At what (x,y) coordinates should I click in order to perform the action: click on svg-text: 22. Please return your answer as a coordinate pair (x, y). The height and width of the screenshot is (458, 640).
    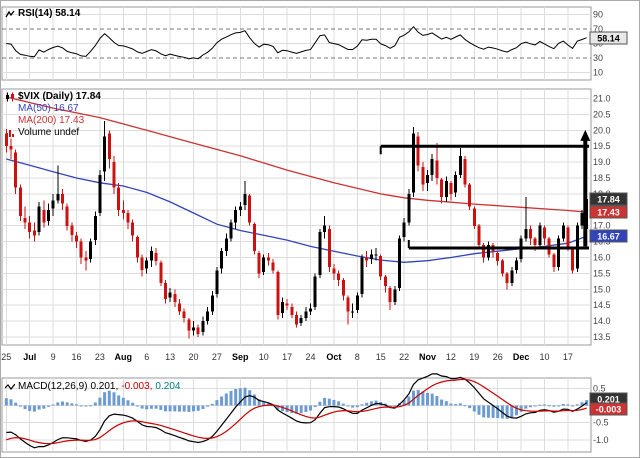
    Looking at the image, I should click on (404, 357).